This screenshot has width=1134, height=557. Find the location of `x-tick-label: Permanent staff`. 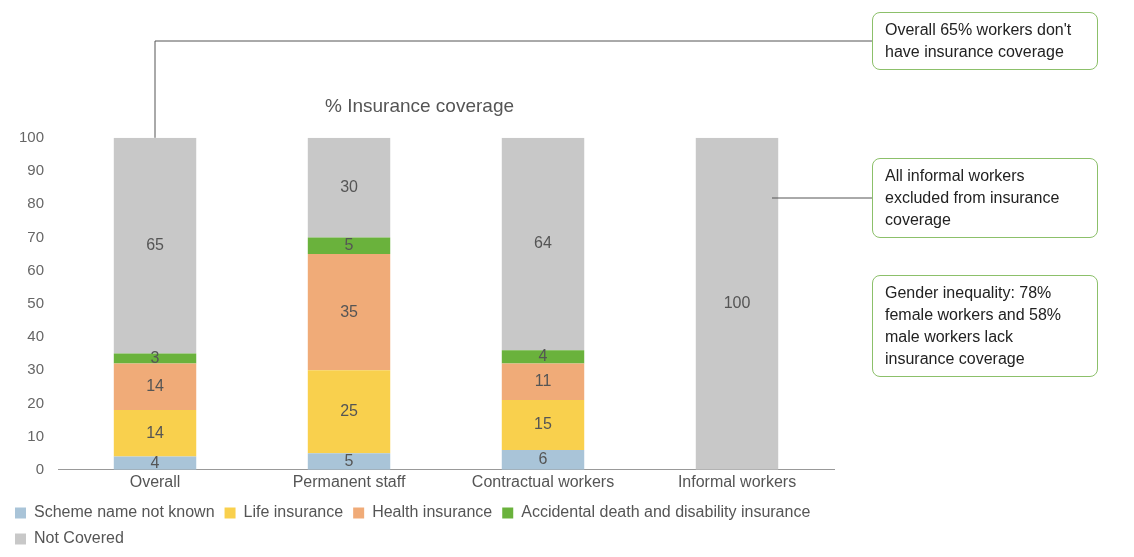

x-tick-label: Permanent staff is located at coordinates (349, 481).